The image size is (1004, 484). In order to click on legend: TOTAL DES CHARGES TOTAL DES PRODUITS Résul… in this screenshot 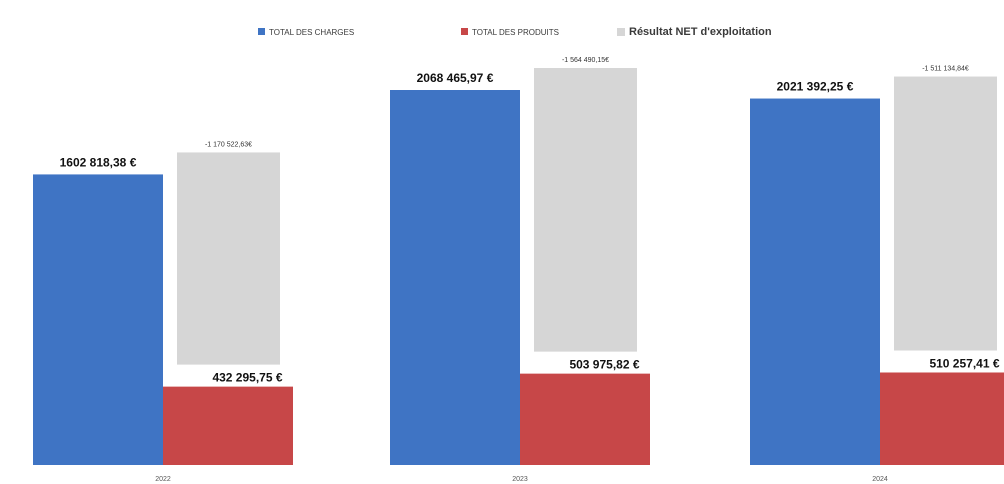, I will do `click(515, 32)`.